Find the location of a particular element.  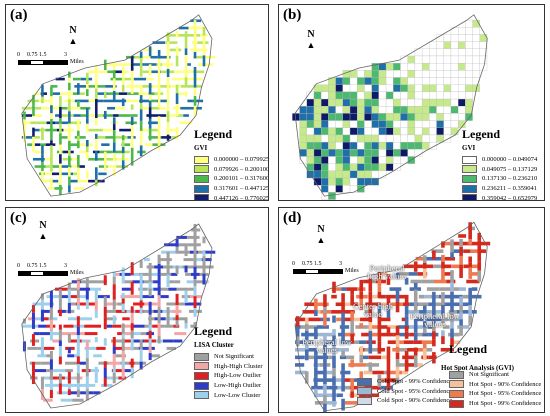

legend-item: Low-Low Cluster is located at coordinates (228, 395).